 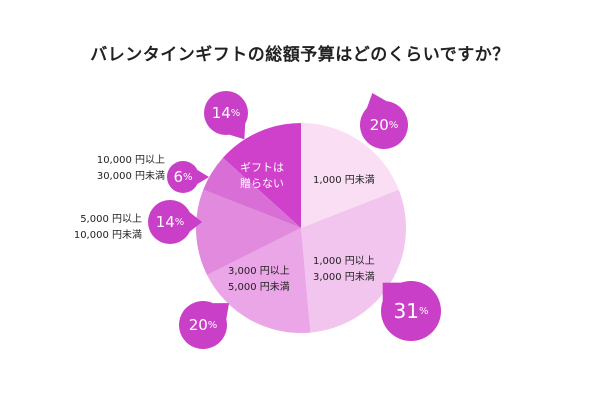 I want to click on value-label: 6%, so click(x=183, y=177).